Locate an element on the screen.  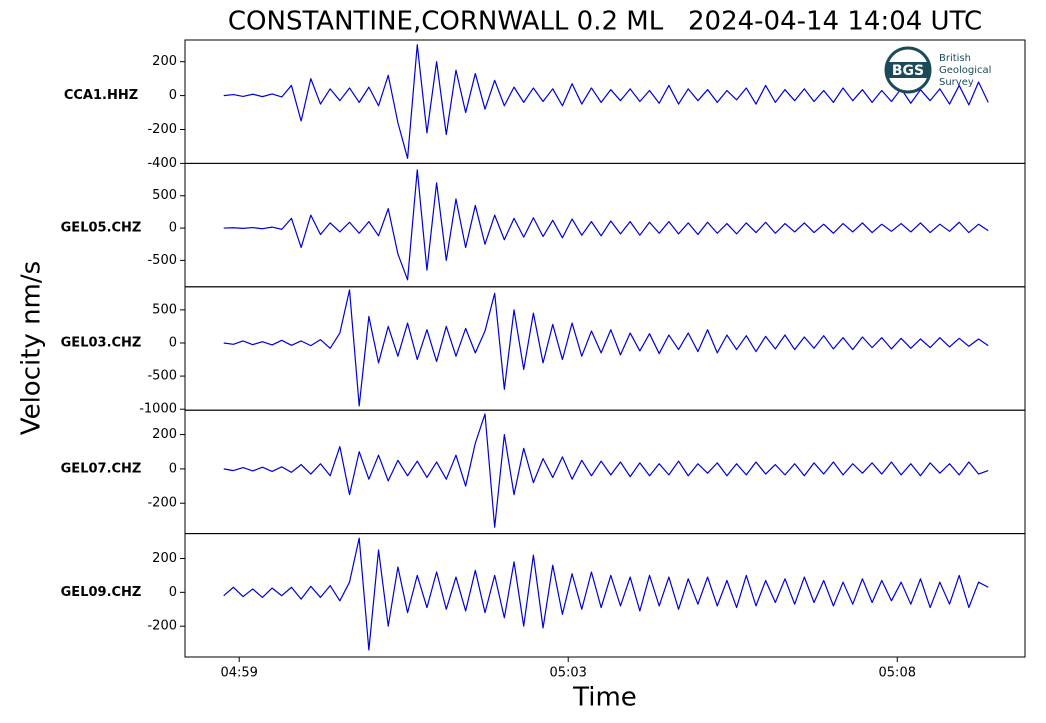
logo-abbr: BGS is located at coordinates (908, 71).